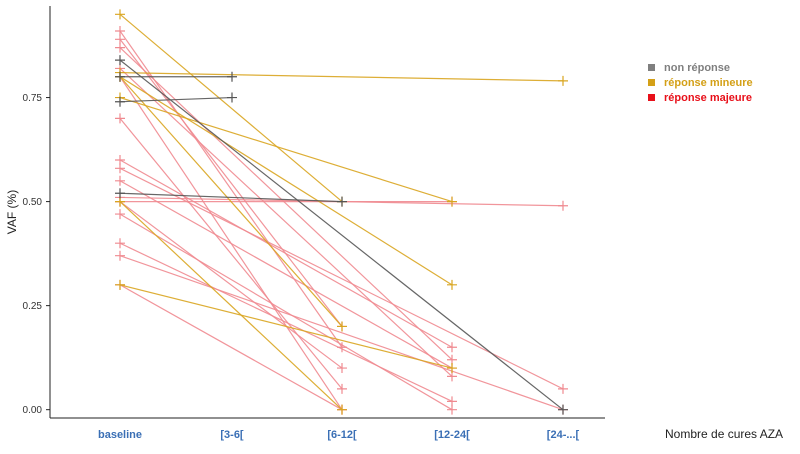 The height and width of the screenshot is (454, 800). What do you see at coordinates (651, 82) in the screenshot?
I see `legend-swatch-min` at bounding box center [651, 82].